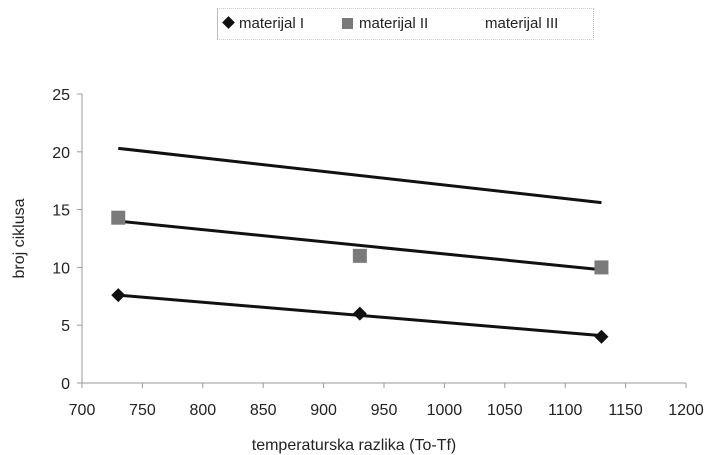  What do you see at coordinates (65, 384) in the screenshot?
I see `y-tick-label: 0` at bounding box center [65, 384].